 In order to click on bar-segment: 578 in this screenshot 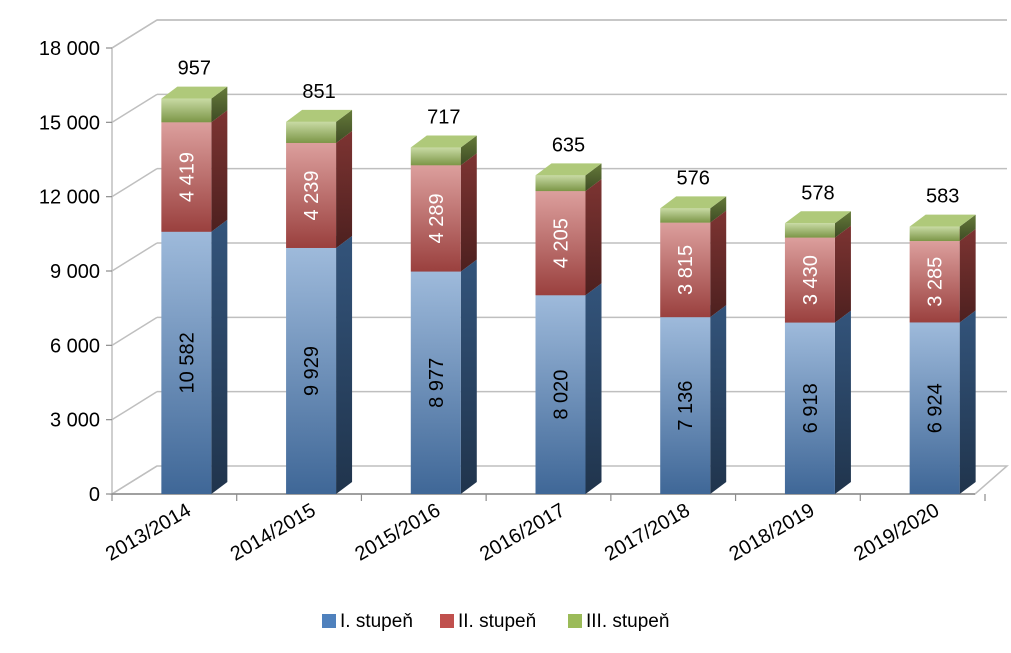, I will do `click(817, 210)`.